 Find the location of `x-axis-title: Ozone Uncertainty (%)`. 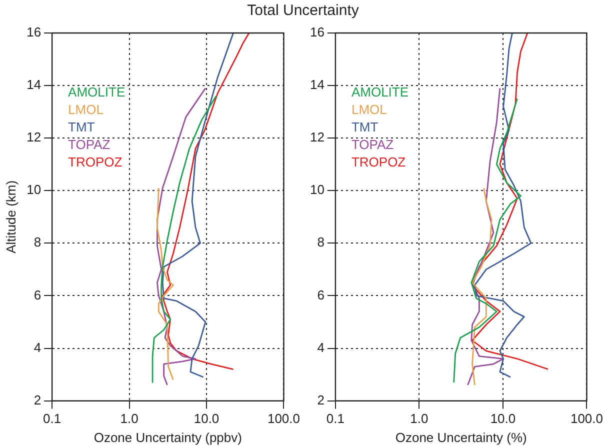

x-axis-title: Ozone Uncertainty (%) is located at coordinates (461, 437).